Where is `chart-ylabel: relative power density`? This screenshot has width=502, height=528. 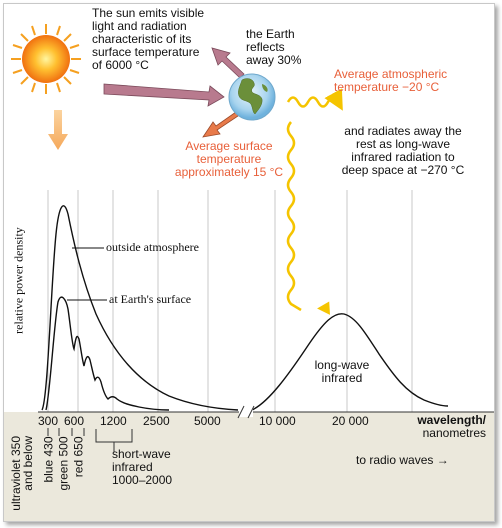
chart-ylabel: relative power density is located at coordinates (18, 280).